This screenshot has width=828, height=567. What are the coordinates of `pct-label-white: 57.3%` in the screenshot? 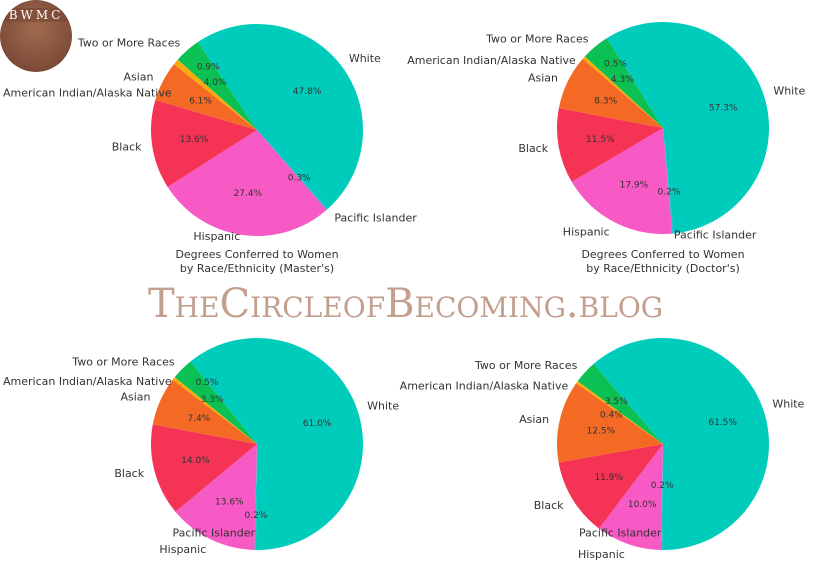 It's located at (723, 108).